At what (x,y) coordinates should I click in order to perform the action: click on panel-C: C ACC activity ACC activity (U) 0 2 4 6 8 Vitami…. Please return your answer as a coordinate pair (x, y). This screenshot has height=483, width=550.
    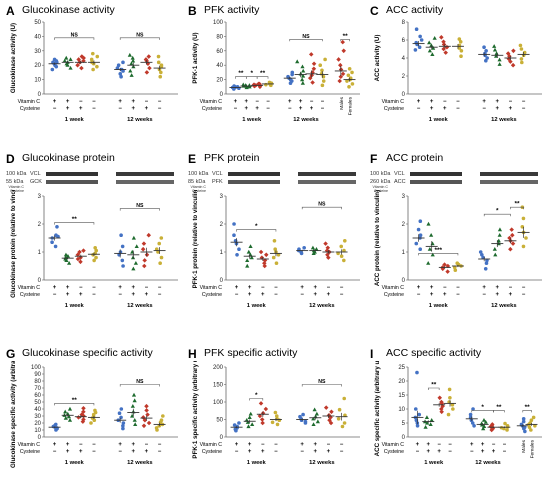
    Looking at the image, I should click on (458, 72).